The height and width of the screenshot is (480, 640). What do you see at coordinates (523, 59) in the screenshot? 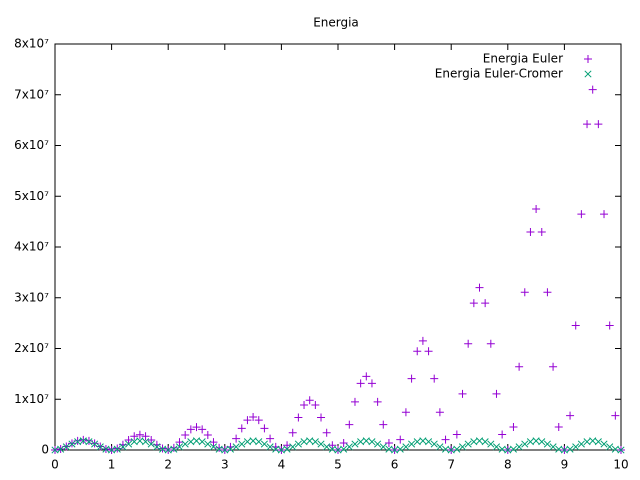
I see `legend-label: Energia Euler` at bounding box center [523, 59].